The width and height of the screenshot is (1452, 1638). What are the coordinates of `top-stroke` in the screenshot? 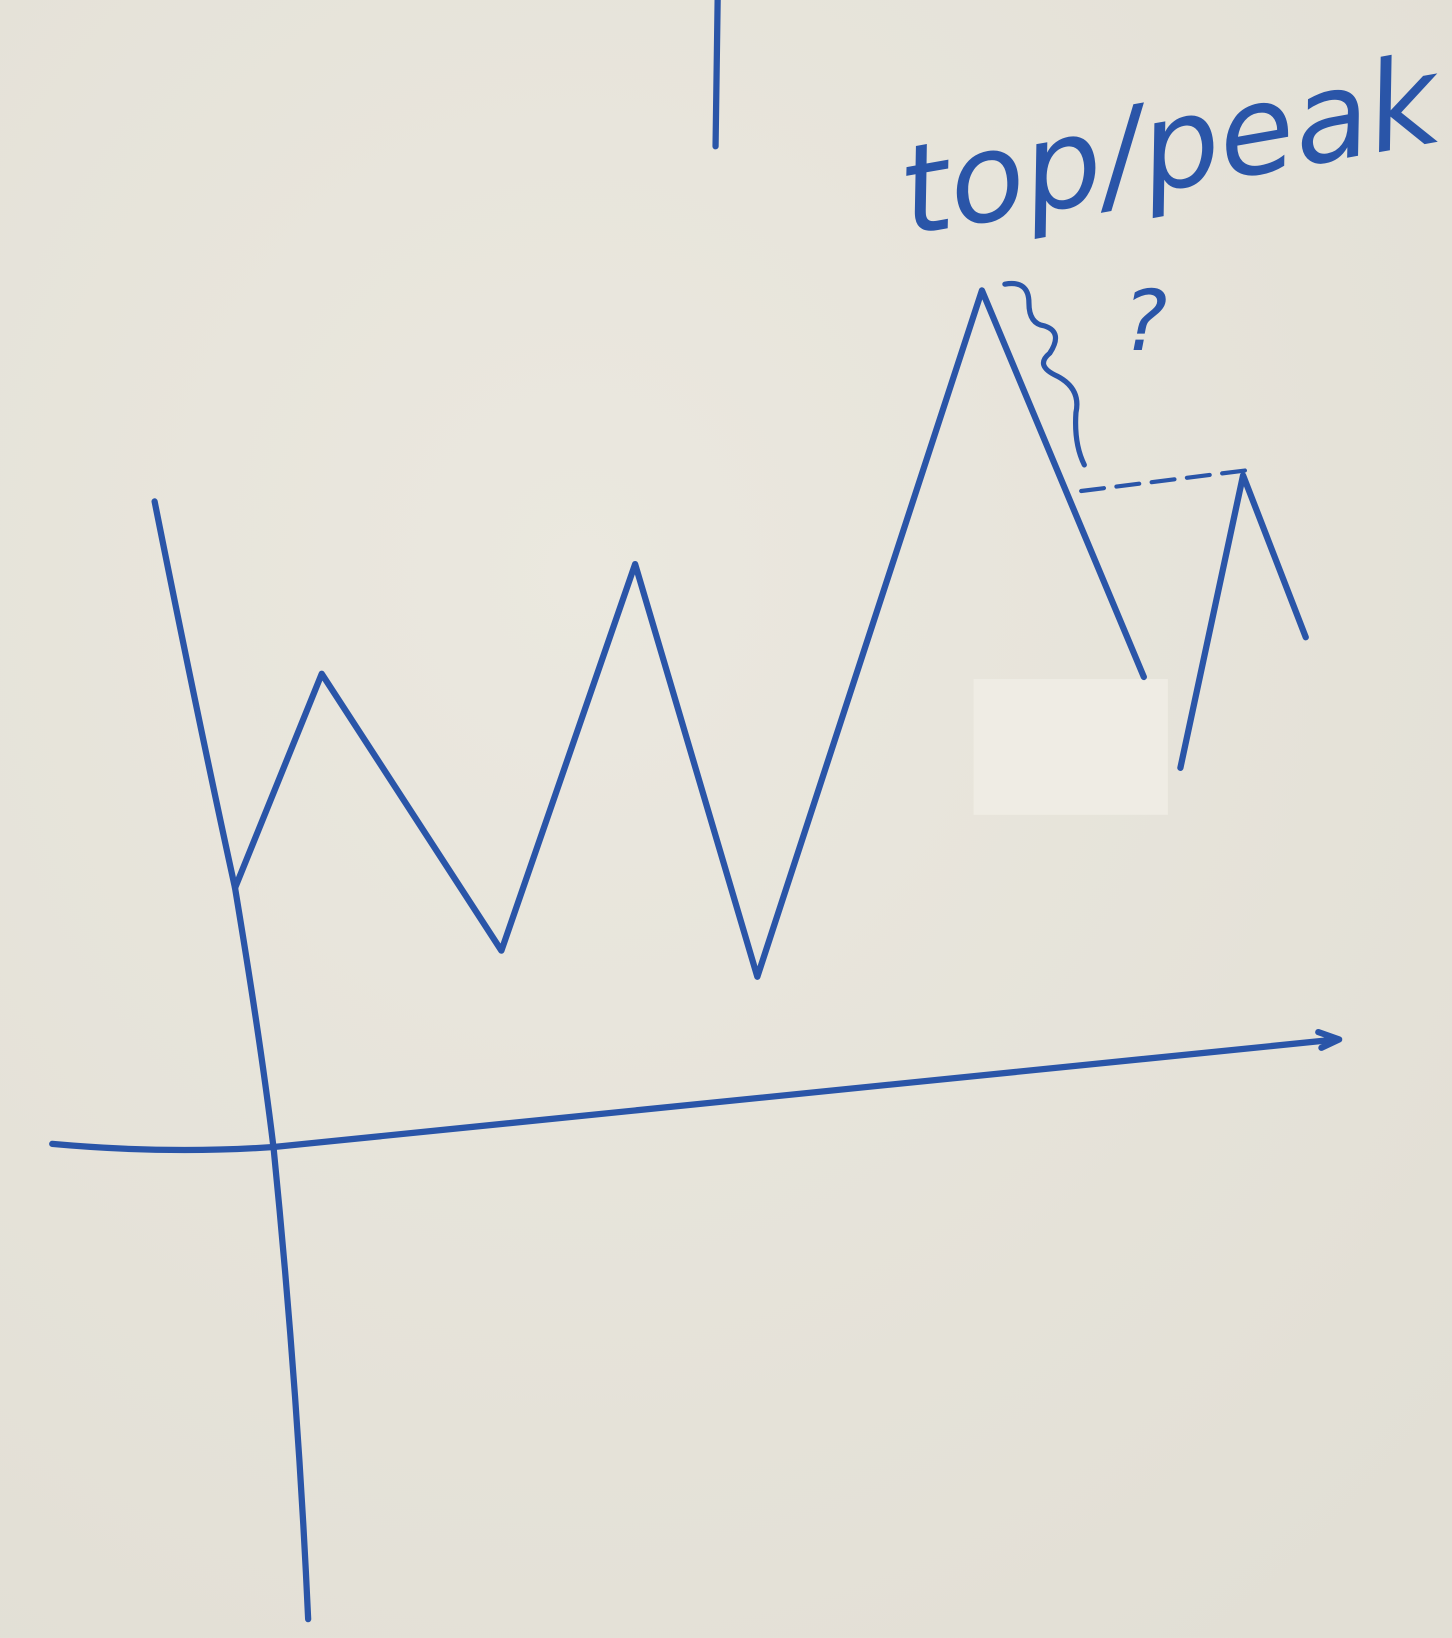 It's located at (716, 75).